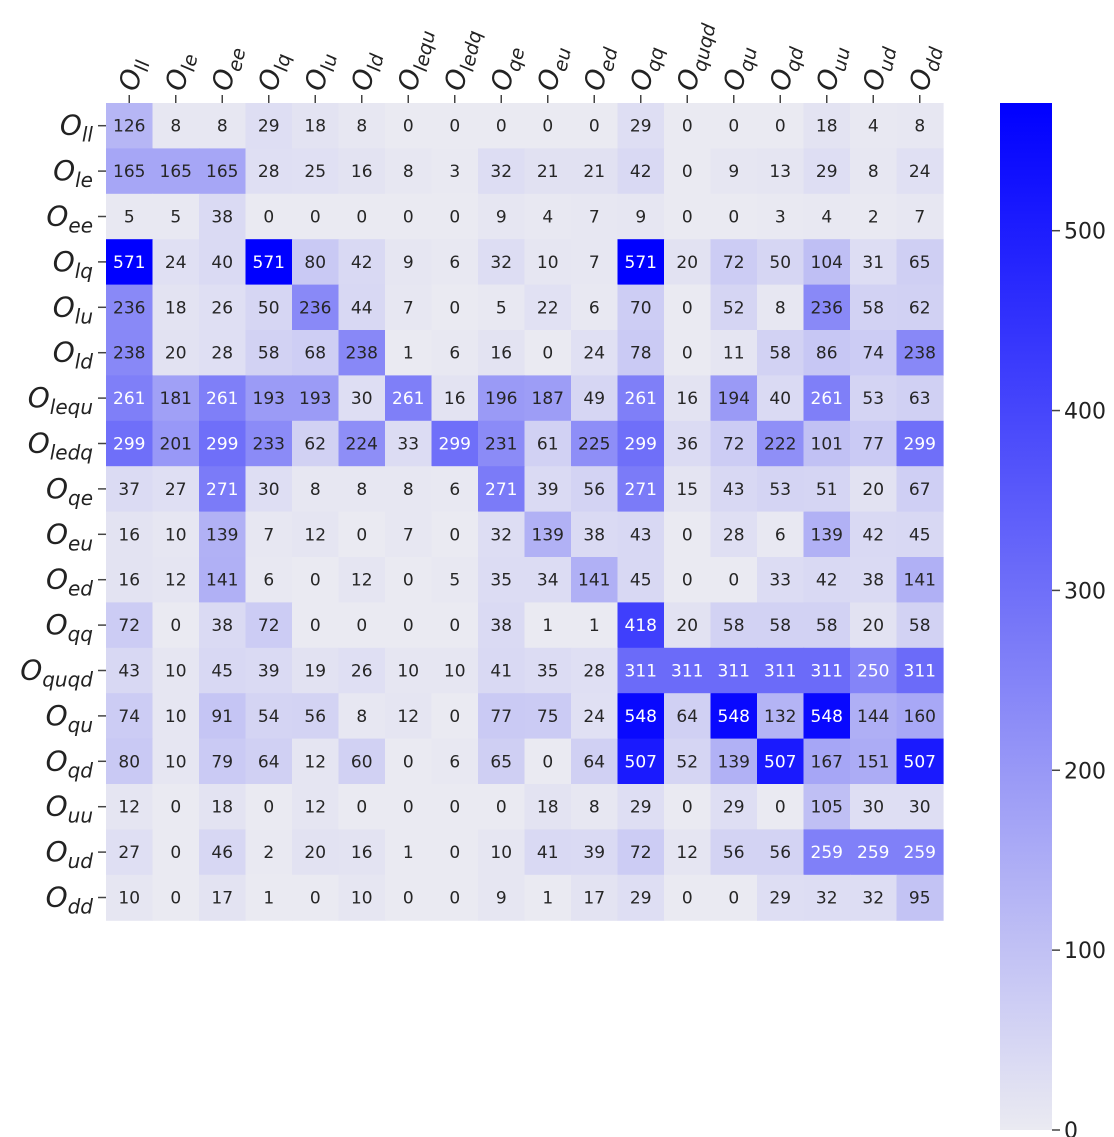  Describe the element at coordinates (548, 445) in the screenshot. I see `cell-value-label: 61` at that location.